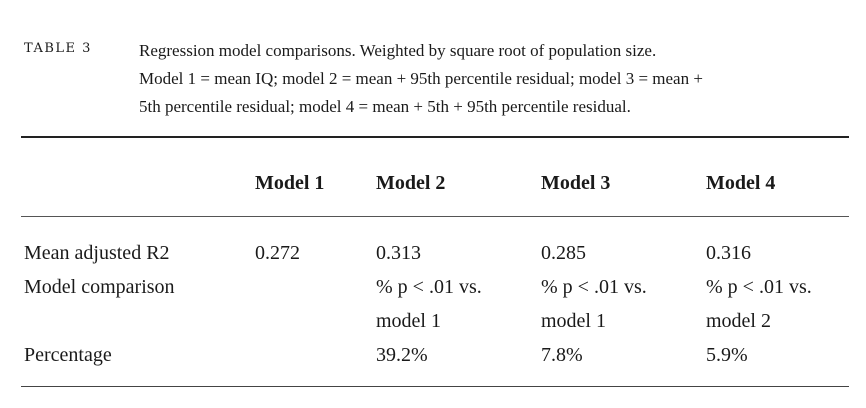 The image size is (866, 408). What do you see at coordinates (738, 321) in the screenshot?
I see `table-cell: model 2` at bounding box center [738, 321].